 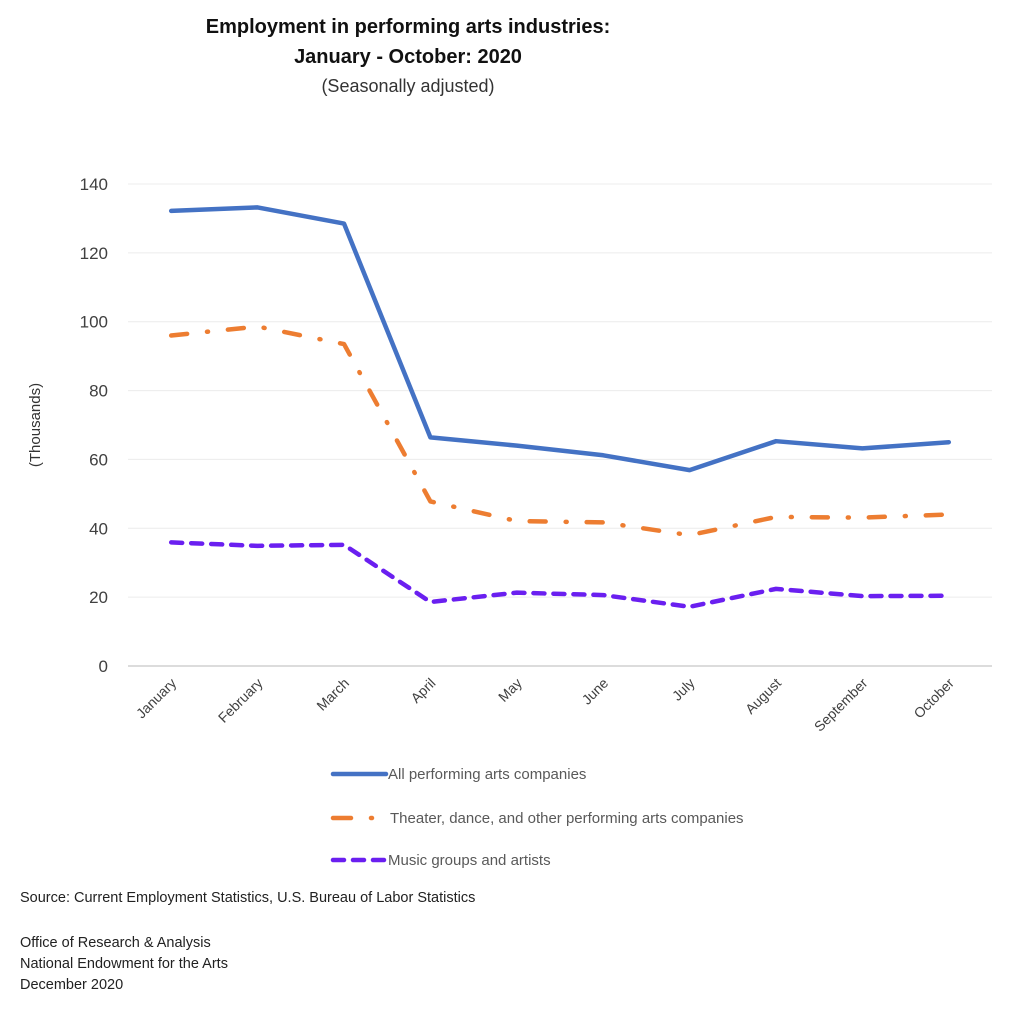 What do you see at coordinates (35, 425) in the screenshot?
I see `y-axis-label: (Thousands)` at bounding box center [35, 425].